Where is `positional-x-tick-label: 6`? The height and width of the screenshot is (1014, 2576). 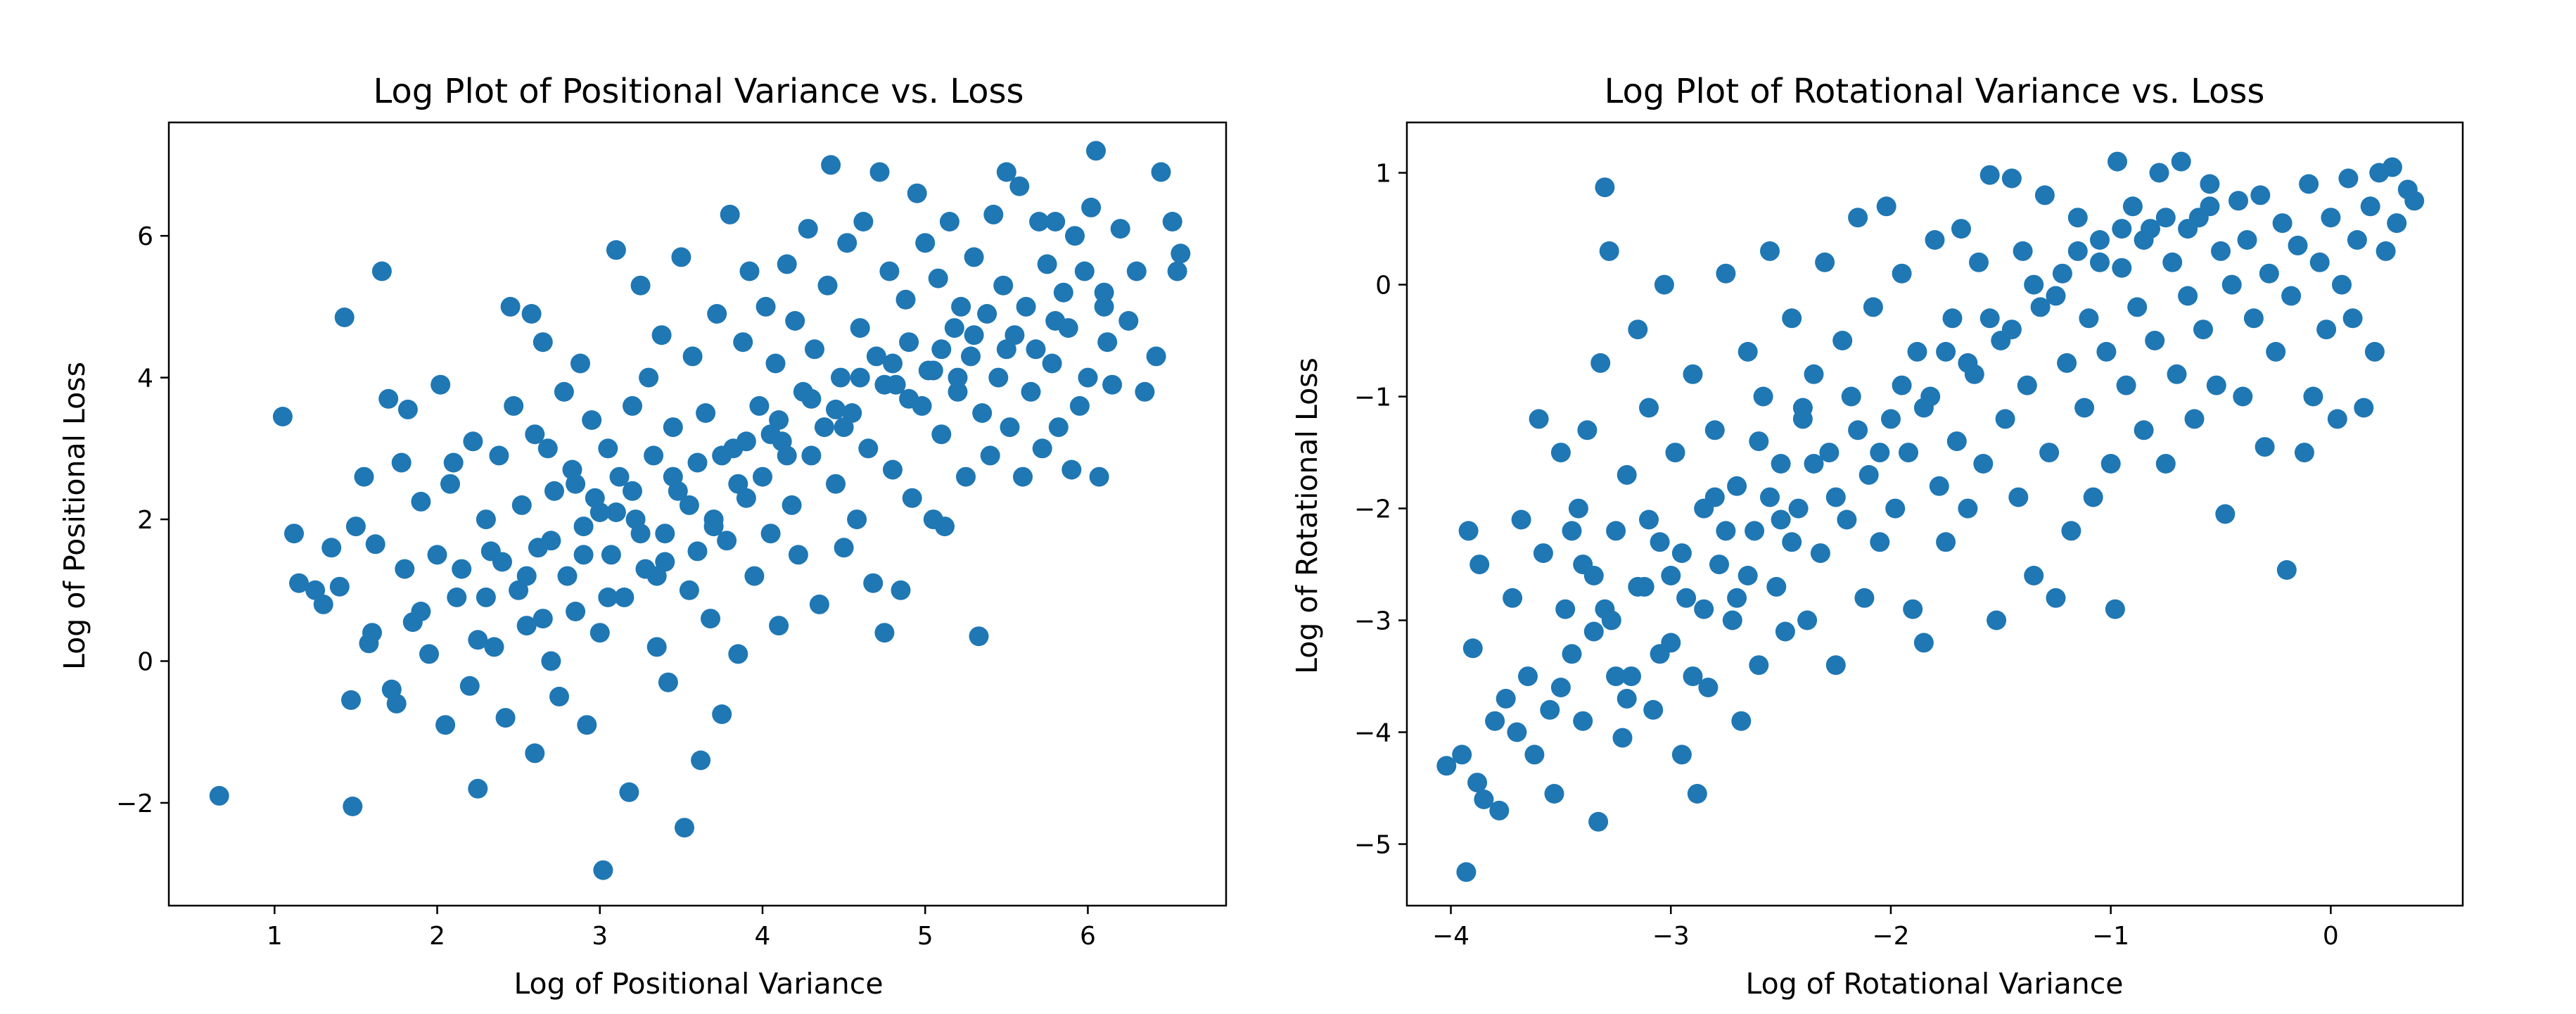
positional-x-tick-label: 6 is located at coordinates (1088, 936).